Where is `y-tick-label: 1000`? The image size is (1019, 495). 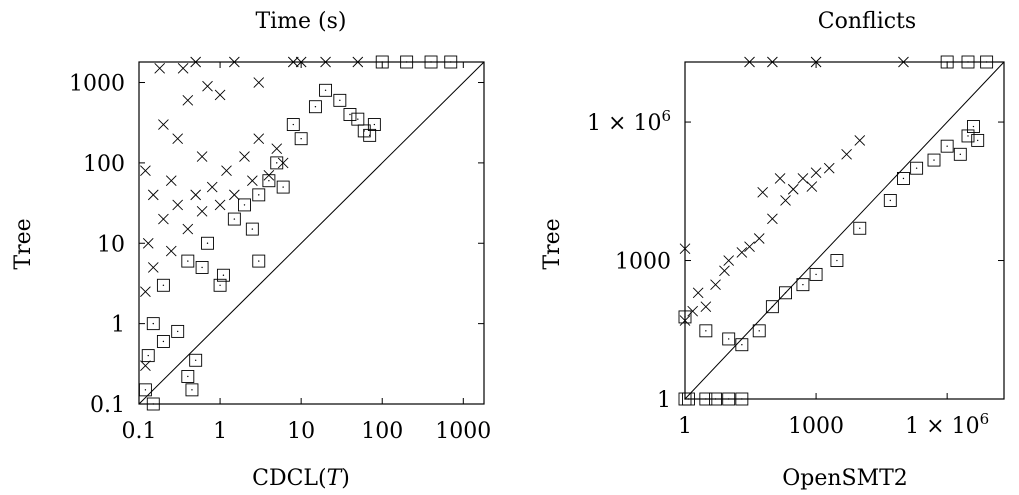
y-tick-label: 1000 is located at coordinates (97, 84).